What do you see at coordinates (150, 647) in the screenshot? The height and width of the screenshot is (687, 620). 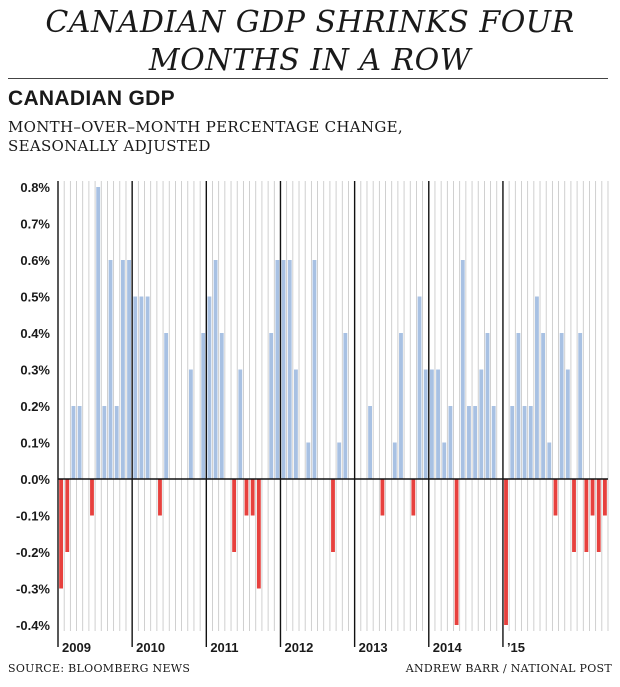 I see `year-label: 2010` at bounding box center [150, 647].